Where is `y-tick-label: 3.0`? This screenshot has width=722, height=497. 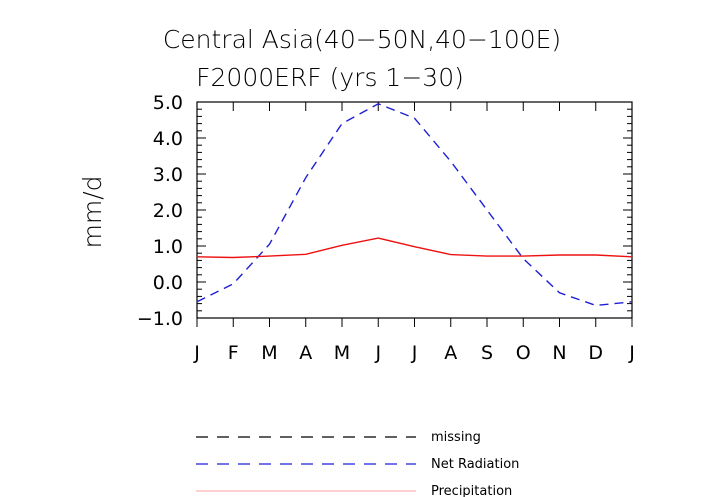
y-tick-label: 3.0 is located at coordinates (168, 175).